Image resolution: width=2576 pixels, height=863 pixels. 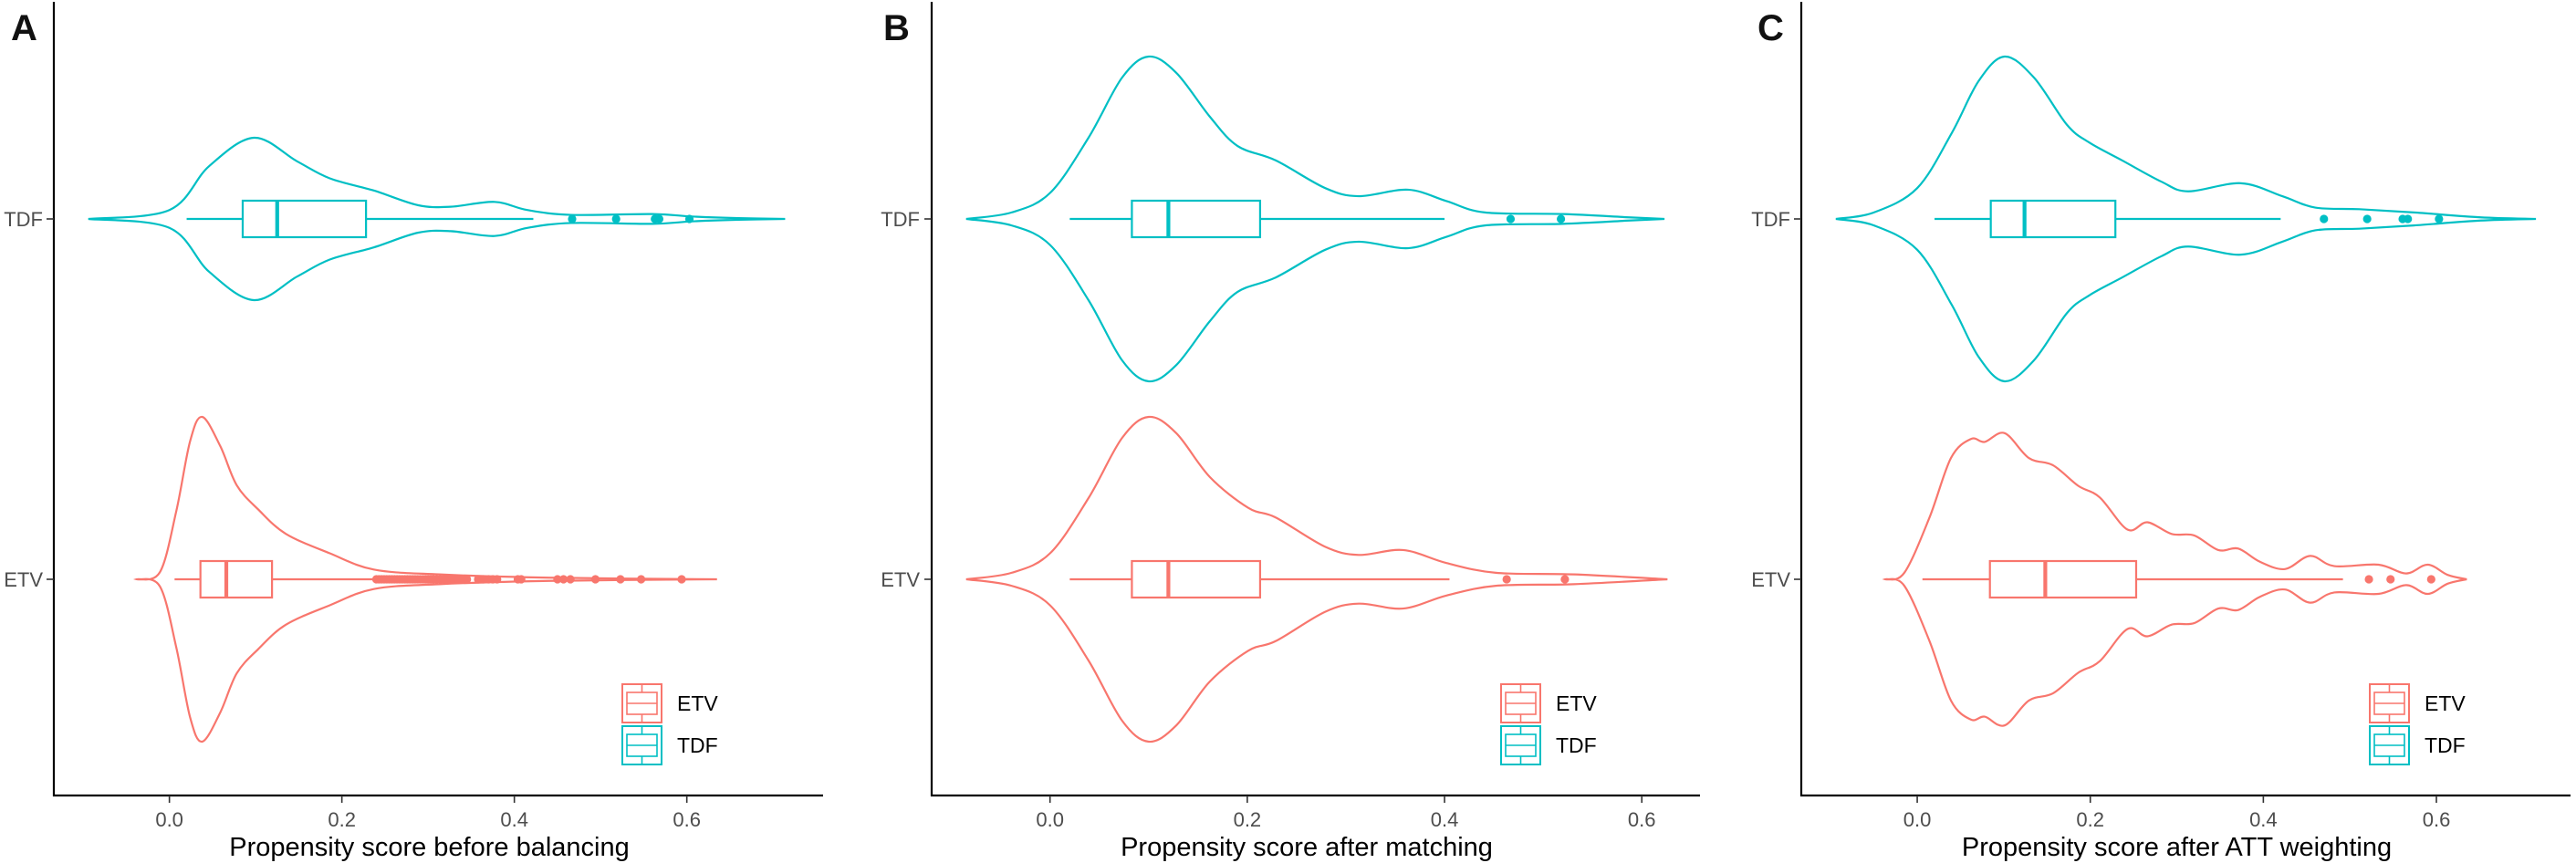 I want to click on x-axis-title: Propensity score before balancing, so click(x=429, y=847).